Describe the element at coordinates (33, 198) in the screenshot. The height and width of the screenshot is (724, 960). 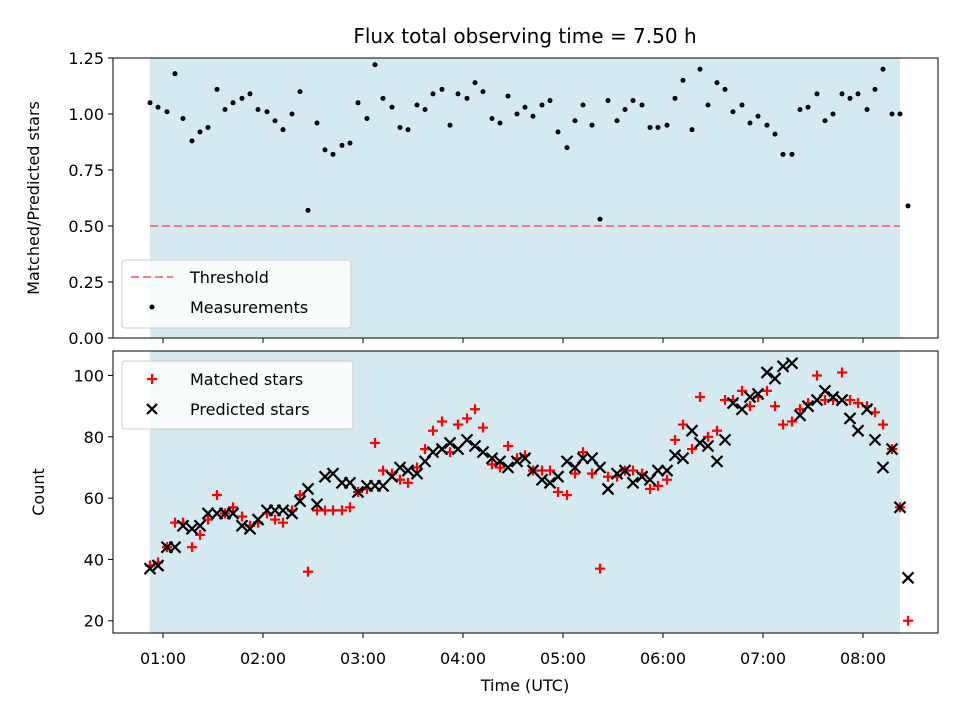
I see `top-y-axis-label: Matched/Predicted stars` at that location.